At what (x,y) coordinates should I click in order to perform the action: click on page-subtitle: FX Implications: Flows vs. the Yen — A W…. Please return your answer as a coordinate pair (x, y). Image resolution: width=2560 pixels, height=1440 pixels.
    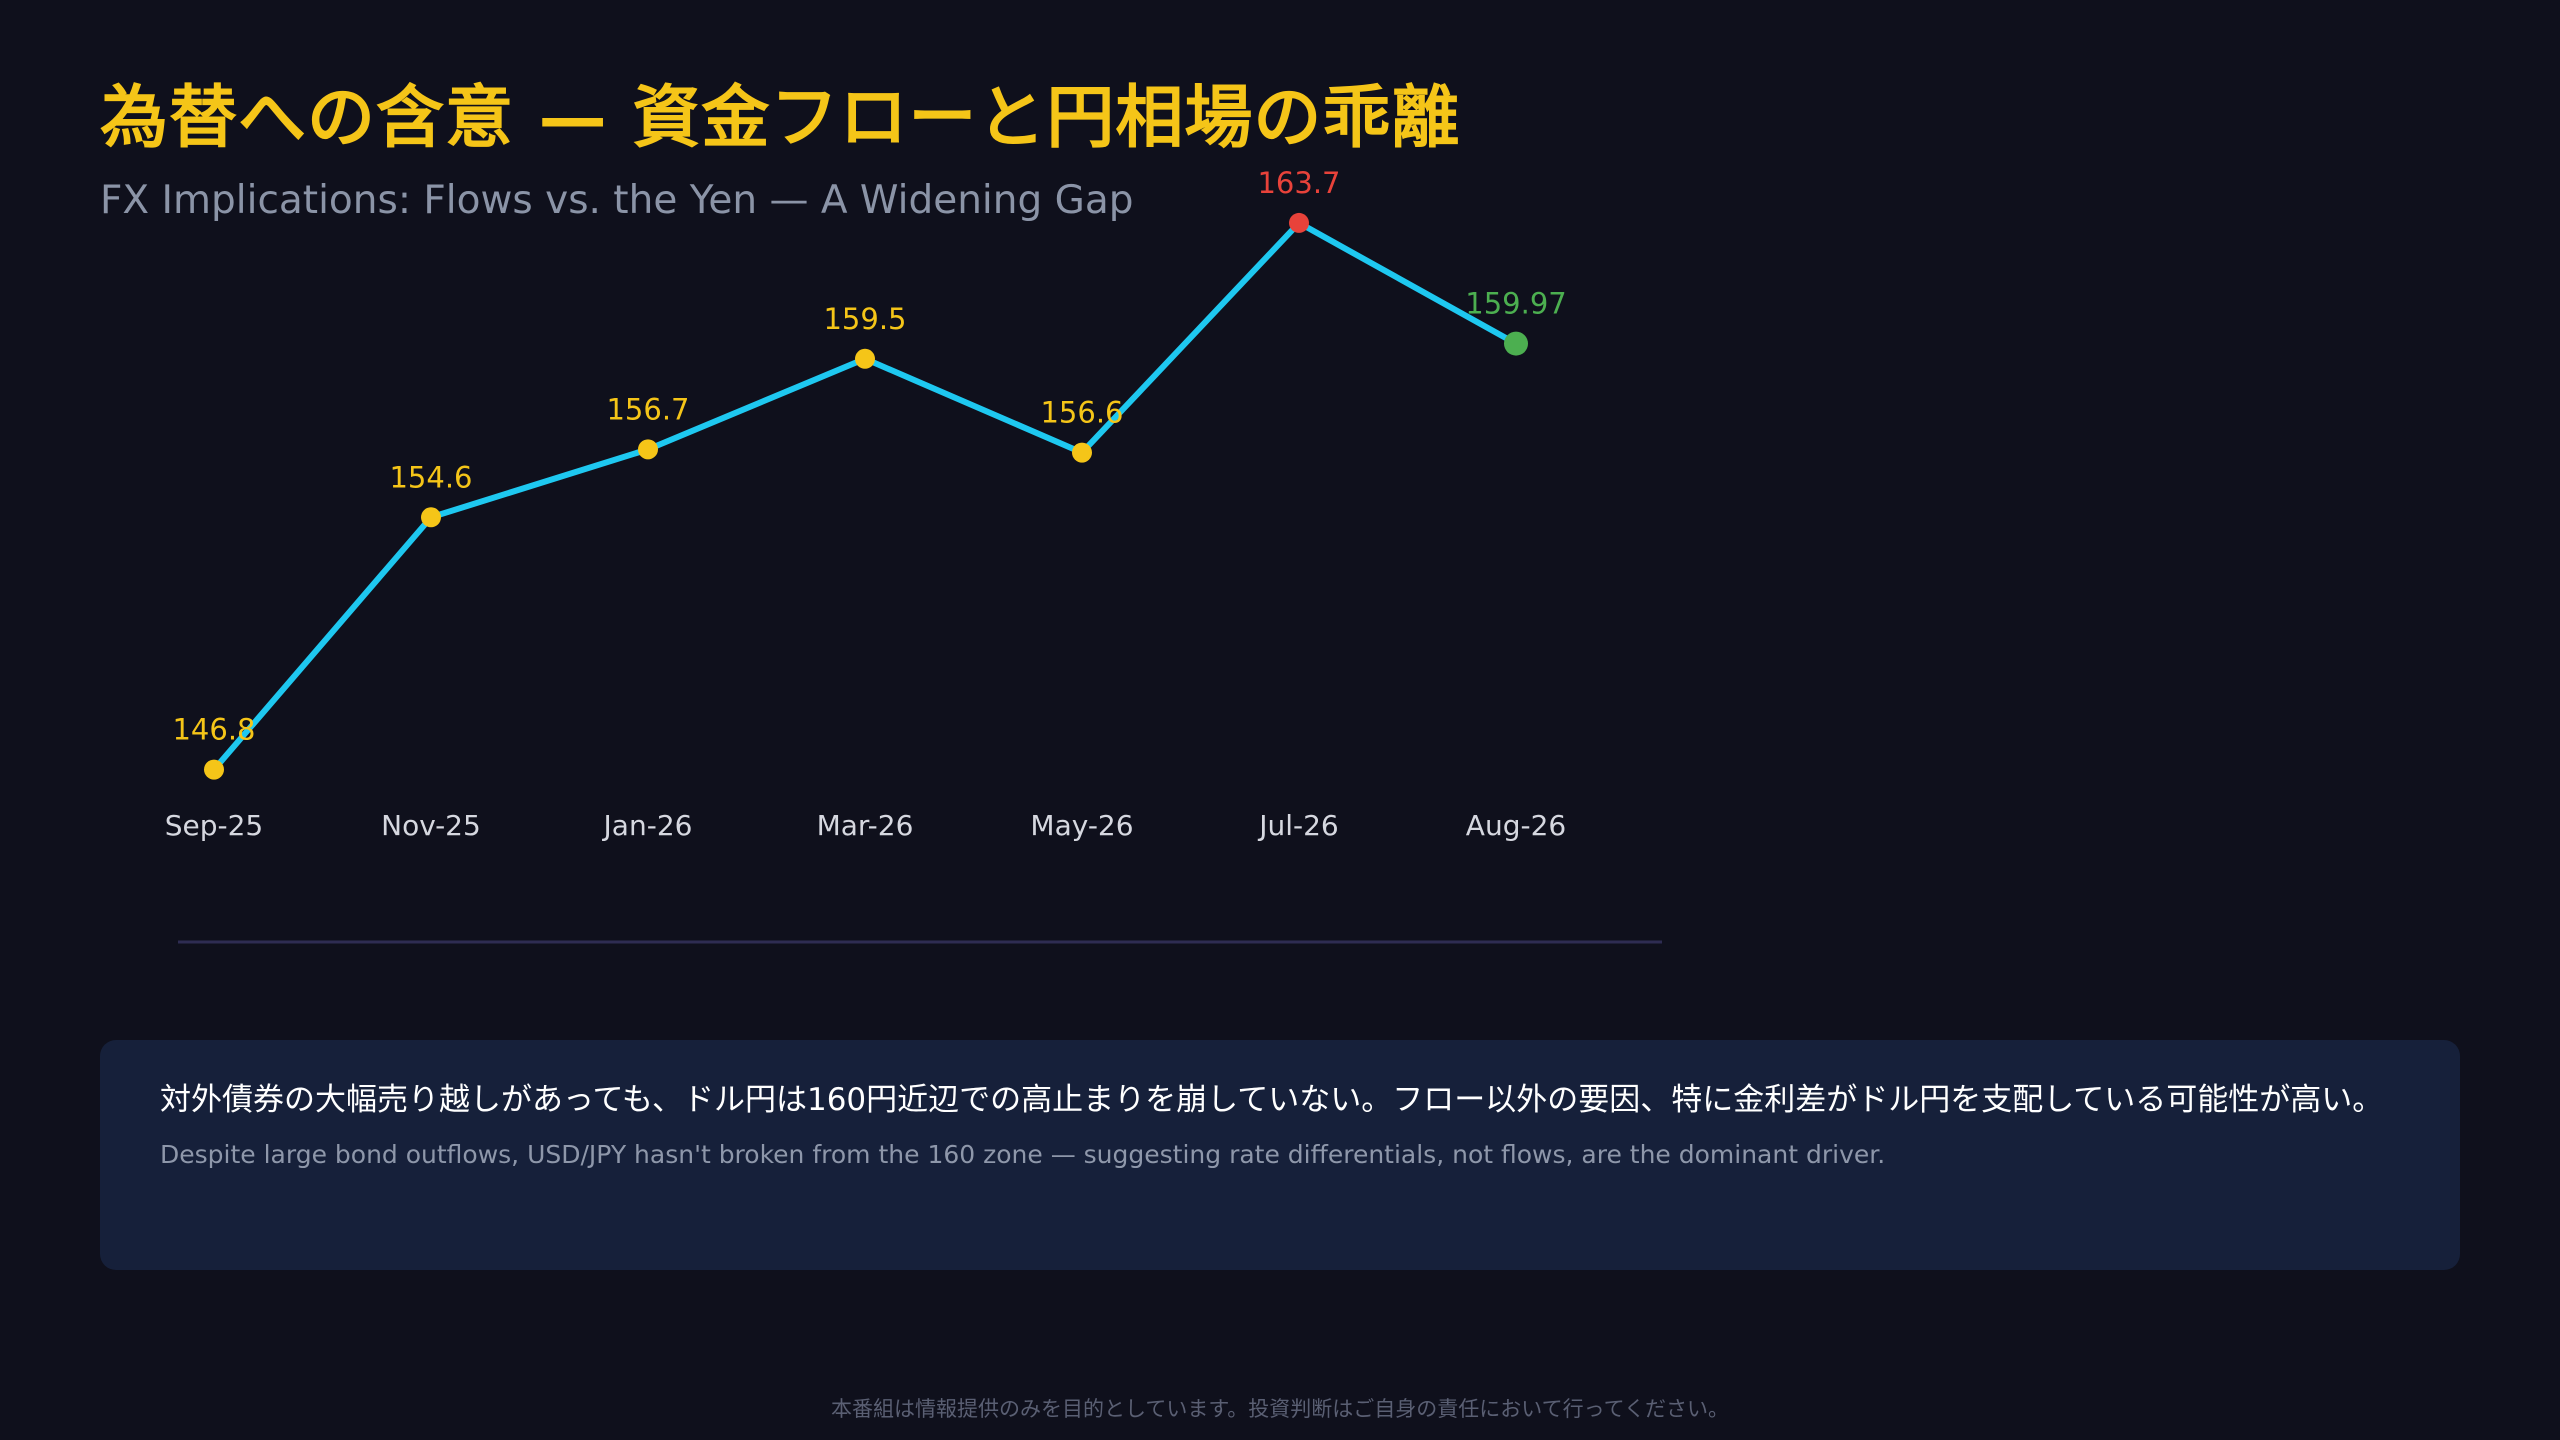
    Looking at the image, I should click on (617, 200).